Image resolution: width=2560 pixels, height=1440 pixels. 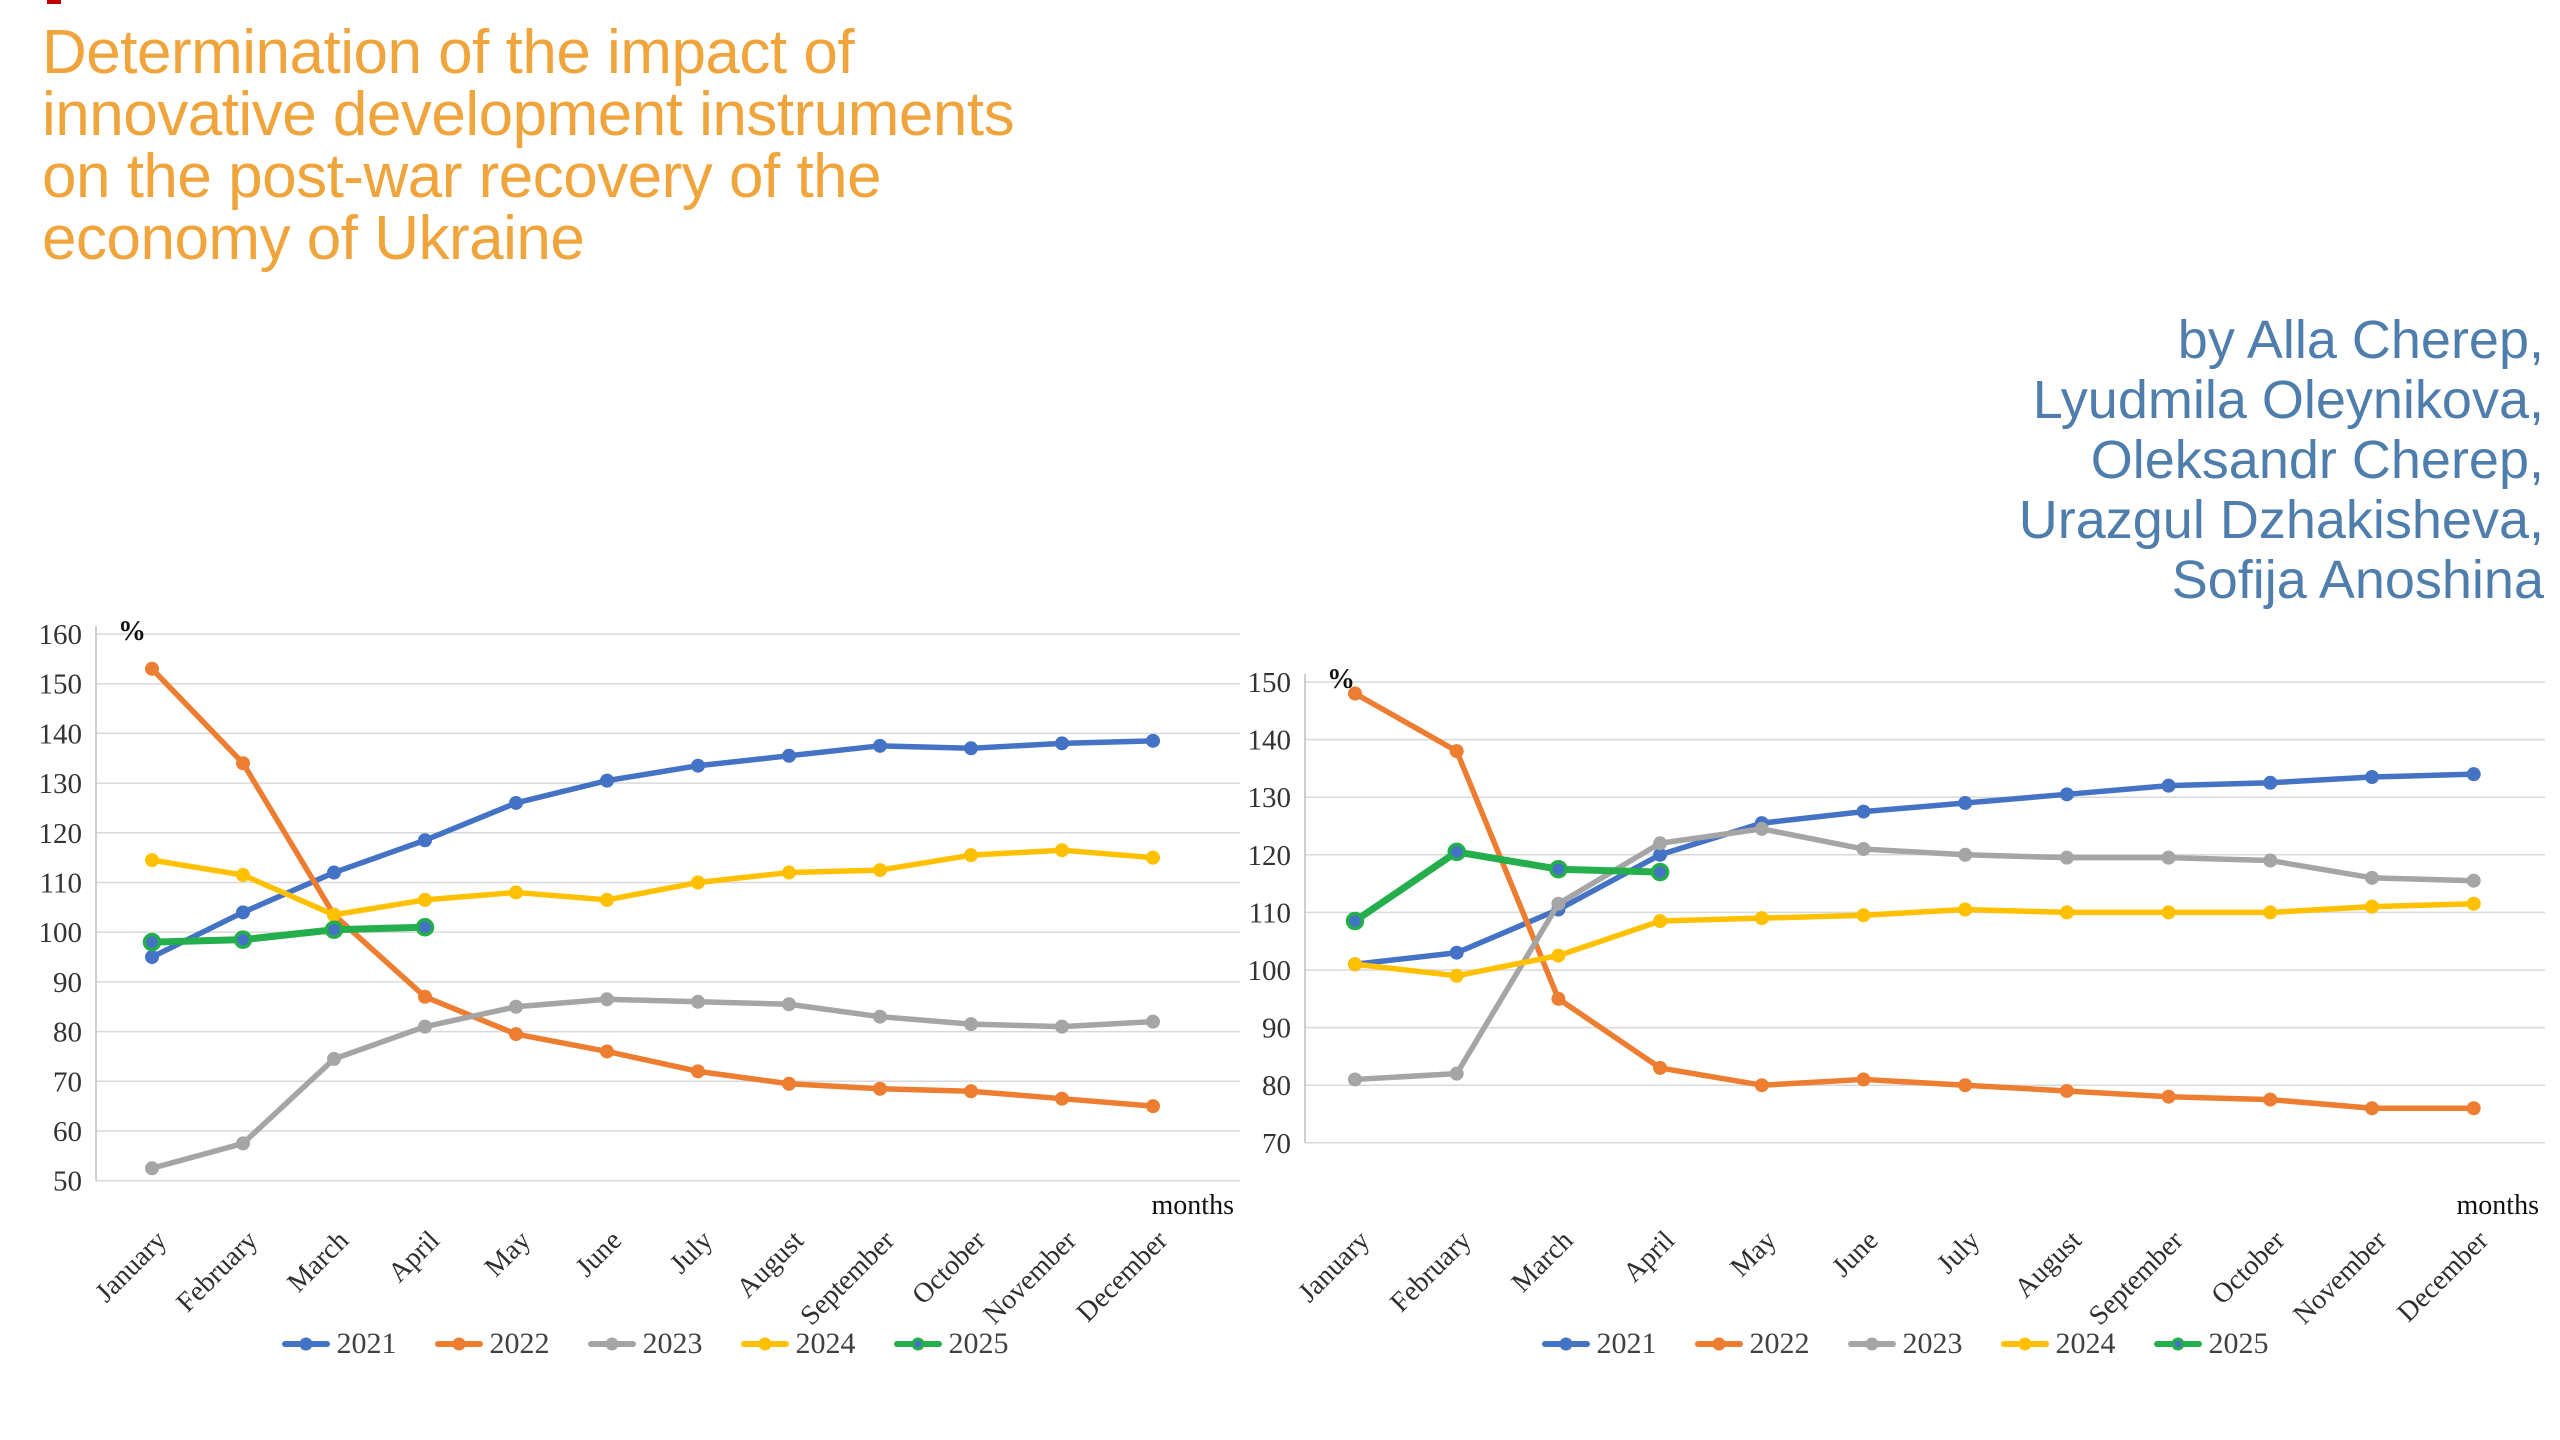 I want to click on y-tick-label: 60, so click(x=67, y=1132).